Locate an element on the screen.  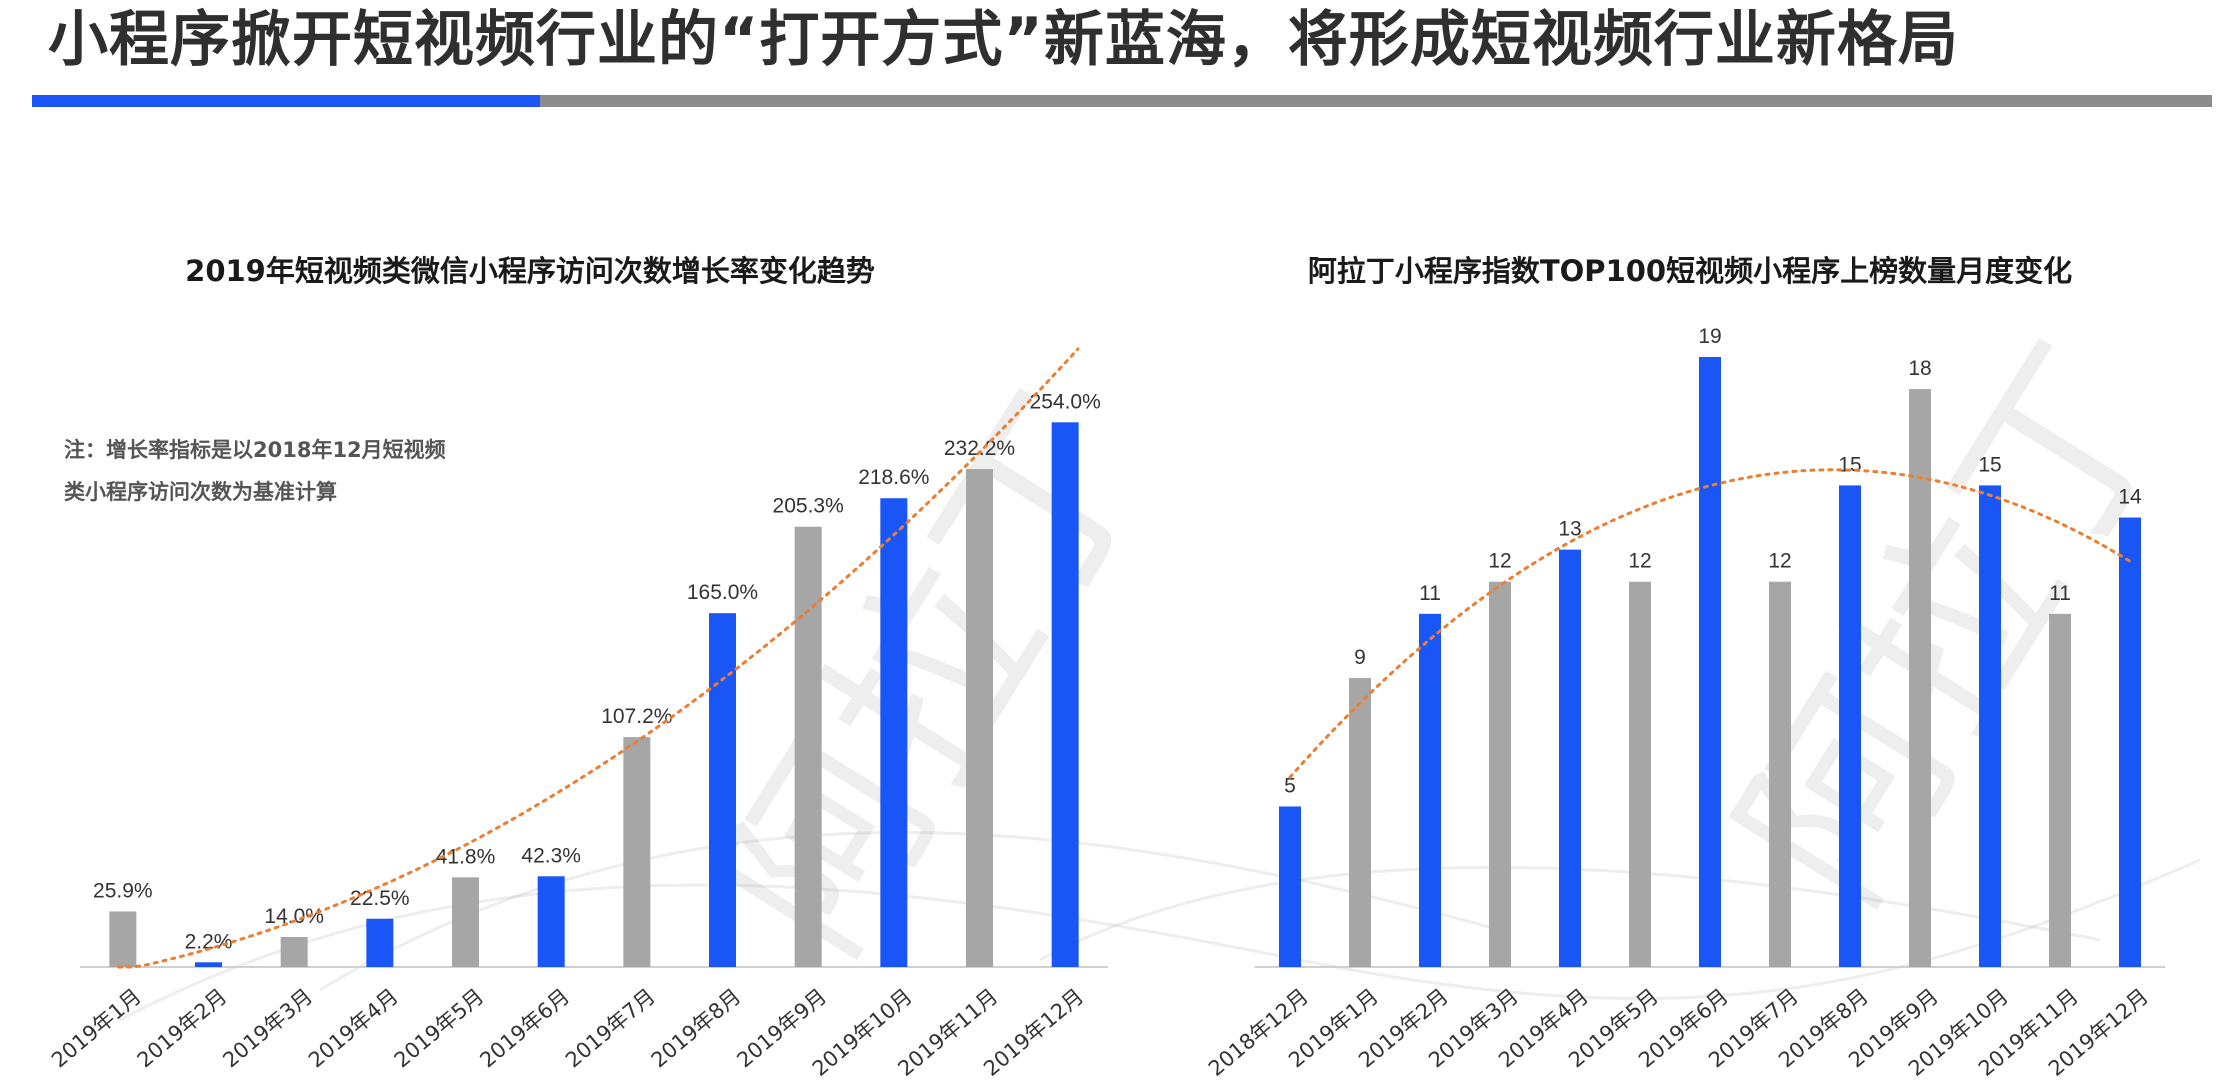
chart-1-data-label-7: 107.2% is located at coordinates (636, 716).